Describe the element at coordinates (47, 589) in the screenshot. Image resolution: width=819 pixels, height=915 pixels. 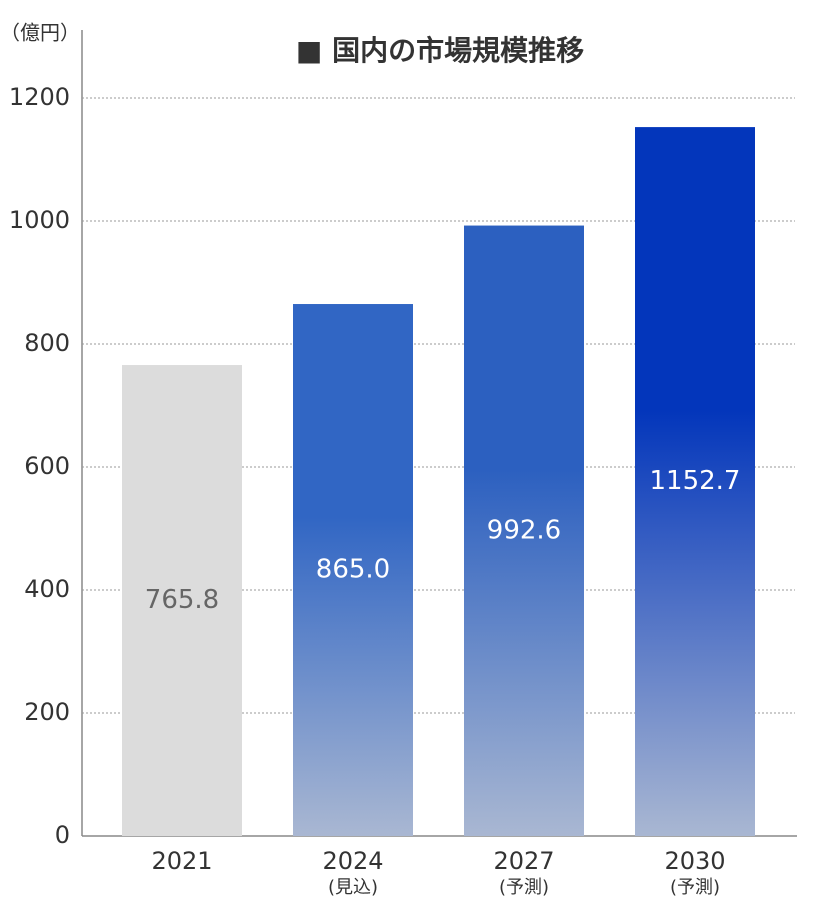
I see `y-tick-label: 400` at that location.